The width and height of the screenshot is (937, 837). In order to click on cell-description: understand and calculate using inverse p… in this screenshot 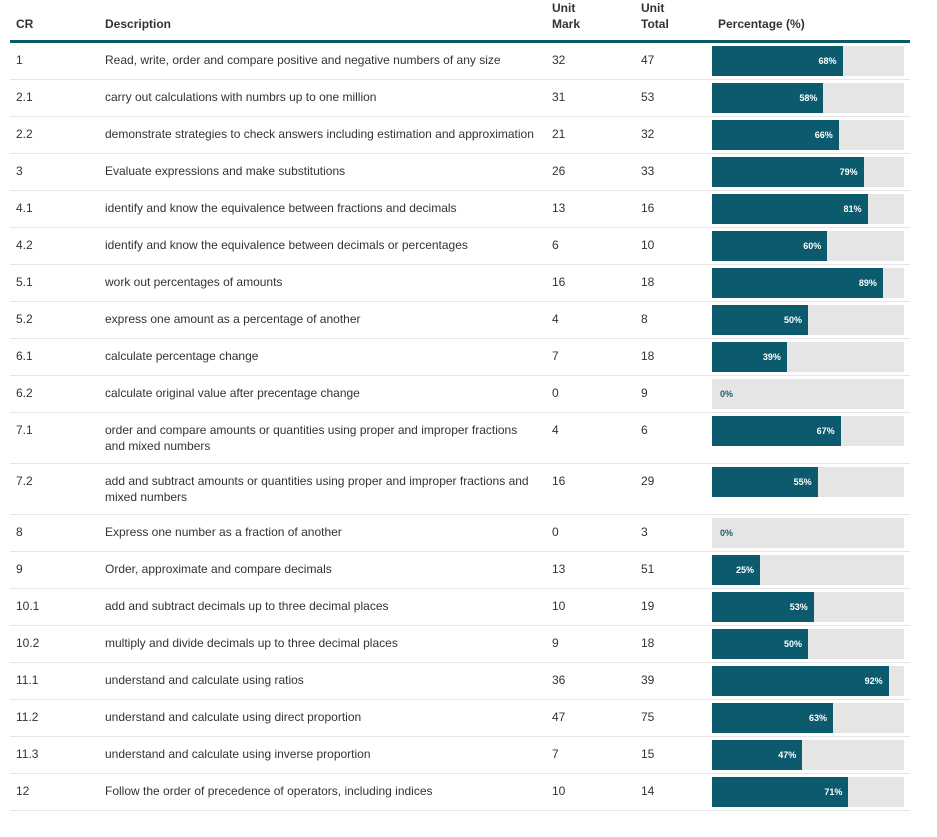, I will do `click(322, 755)`.